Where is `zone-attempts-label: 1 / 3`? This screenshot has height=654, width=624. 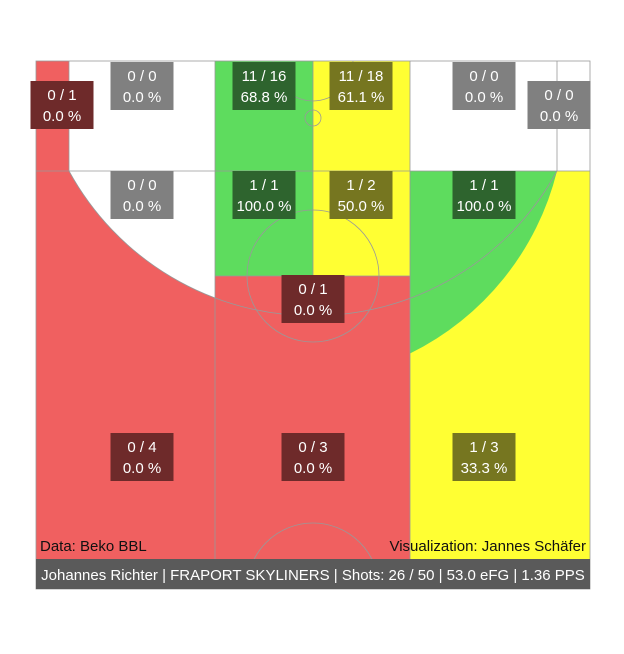
zone-attempts-label: 1 / 3 is located at coordinates (483, 447).